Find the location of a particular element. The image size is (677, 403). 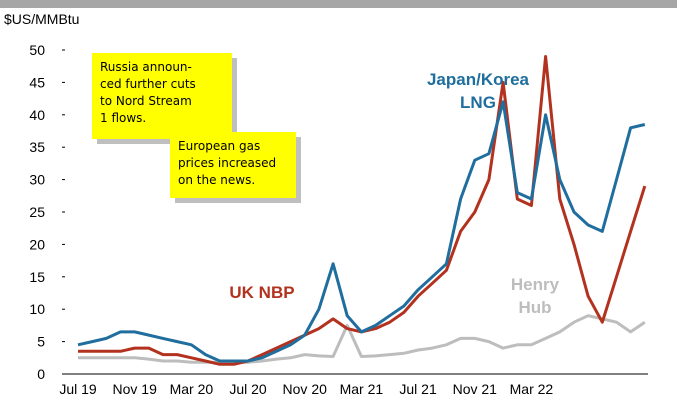

y-tick-label: 10 is located at coordinates (37, 309).